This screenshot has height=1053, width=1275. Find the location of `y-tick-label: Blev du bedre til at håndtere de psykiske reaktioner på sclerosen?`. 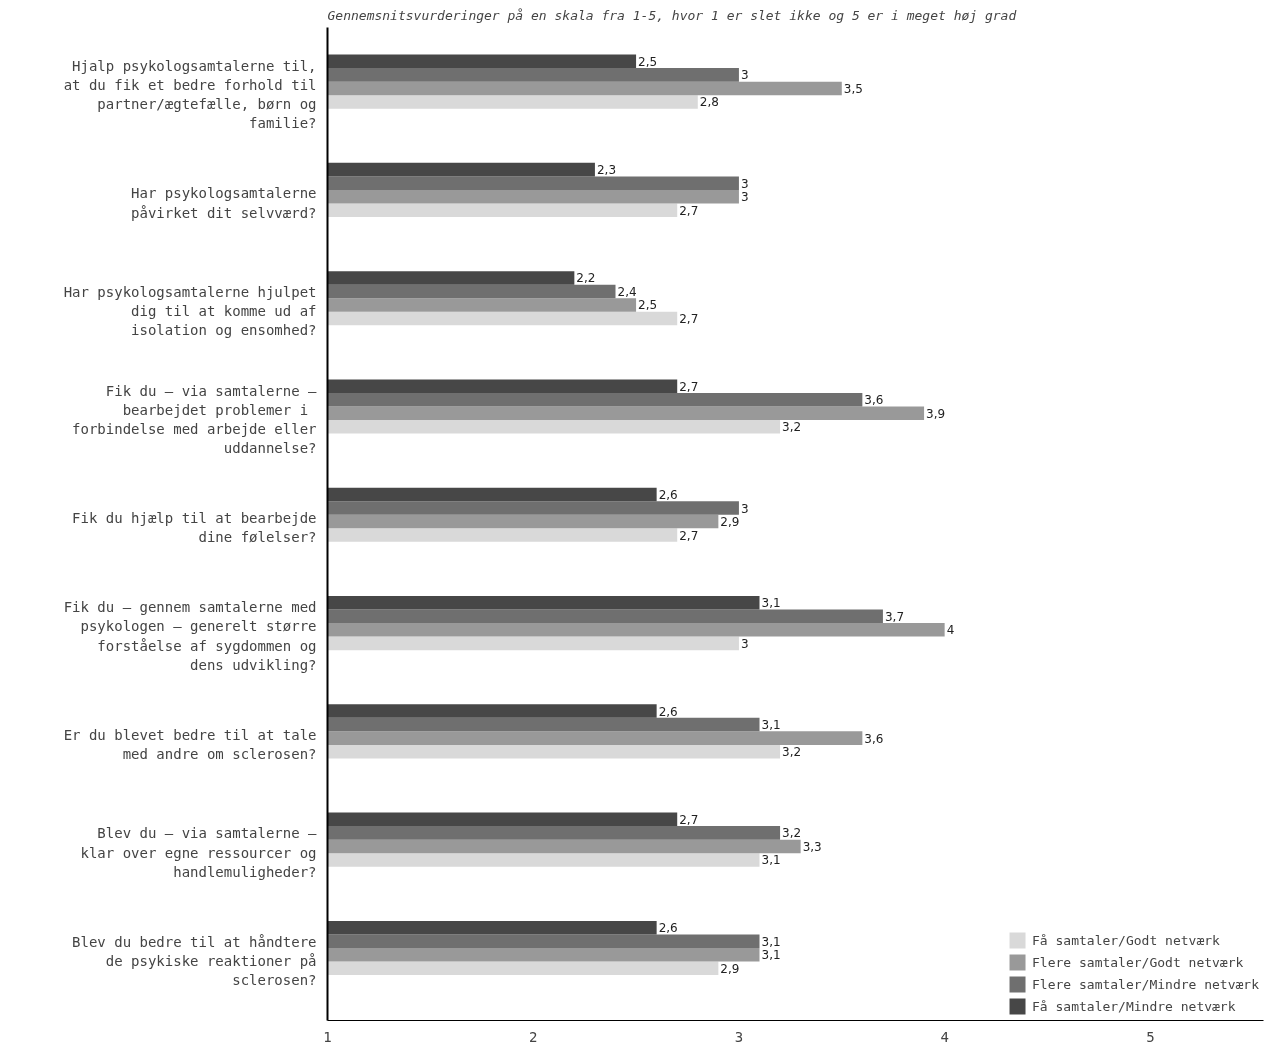

y-tick-label: Blev du bedre til at håndtere de psykiske reaktioner på sclerosen? is located at coordinates (194, 961).